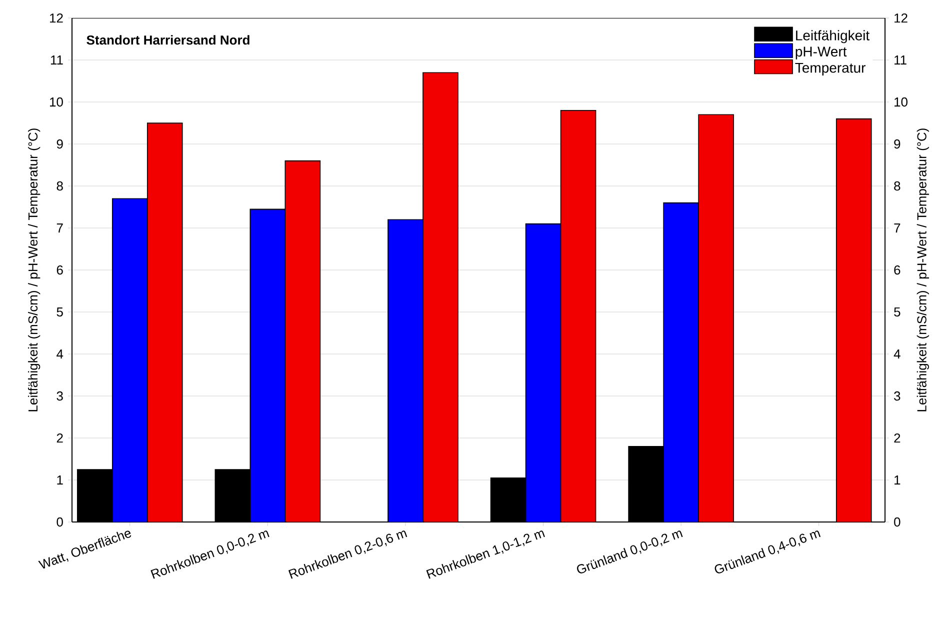 This screenshot has width=947, height=617. I want to click on y2-tick-label: 8, so click(897, 186).